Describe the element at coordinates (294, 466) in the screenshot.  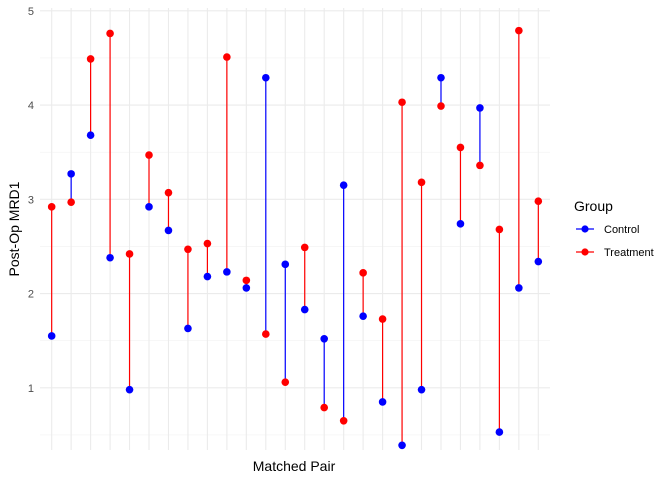
I see `x-axis-title: Matched Pair` at that location.